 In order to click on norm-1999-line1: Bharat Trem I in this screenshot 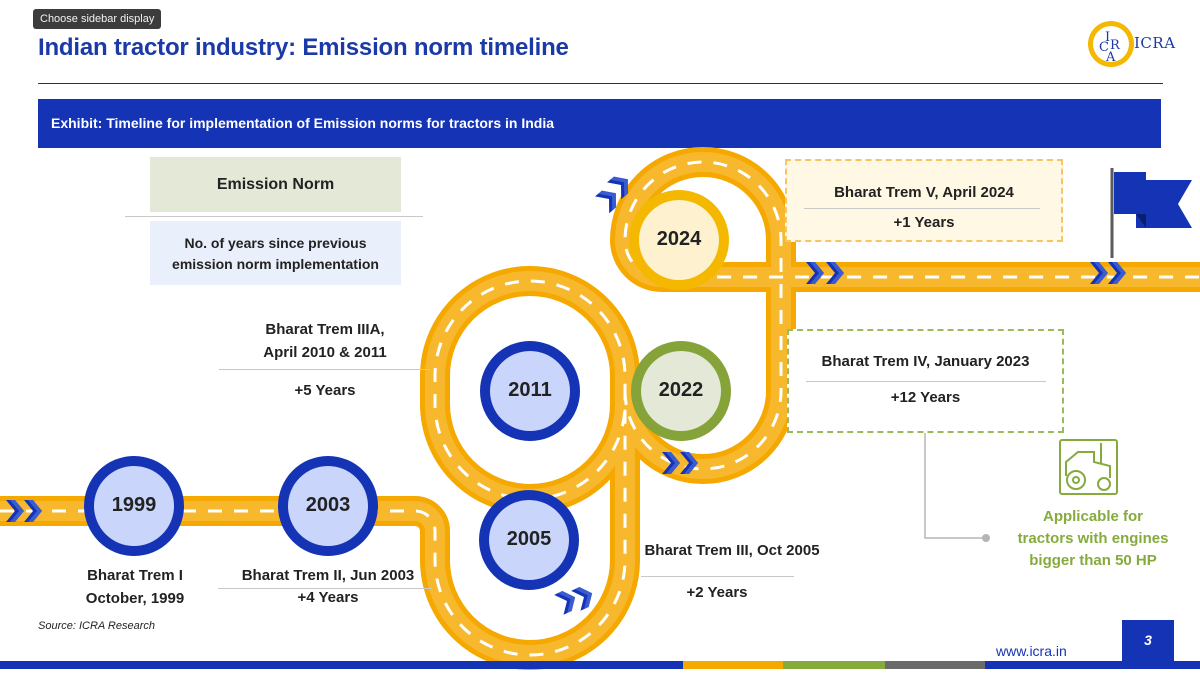, I will do `click(135, 575)`.